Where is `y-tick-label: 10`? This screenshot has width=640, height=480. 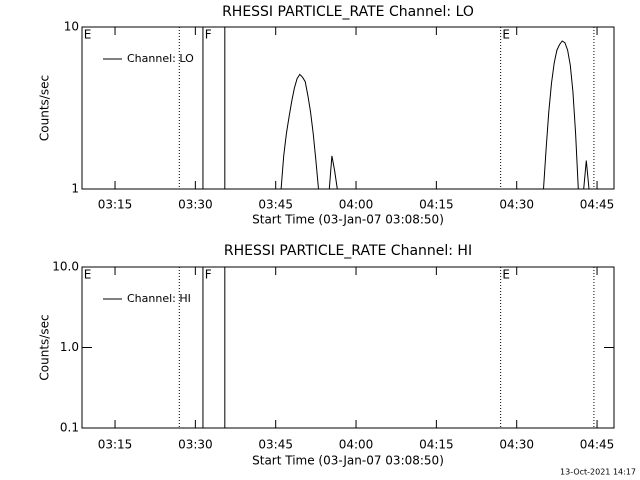
y-tick-label: 10 is located at coordinates (71, 27).